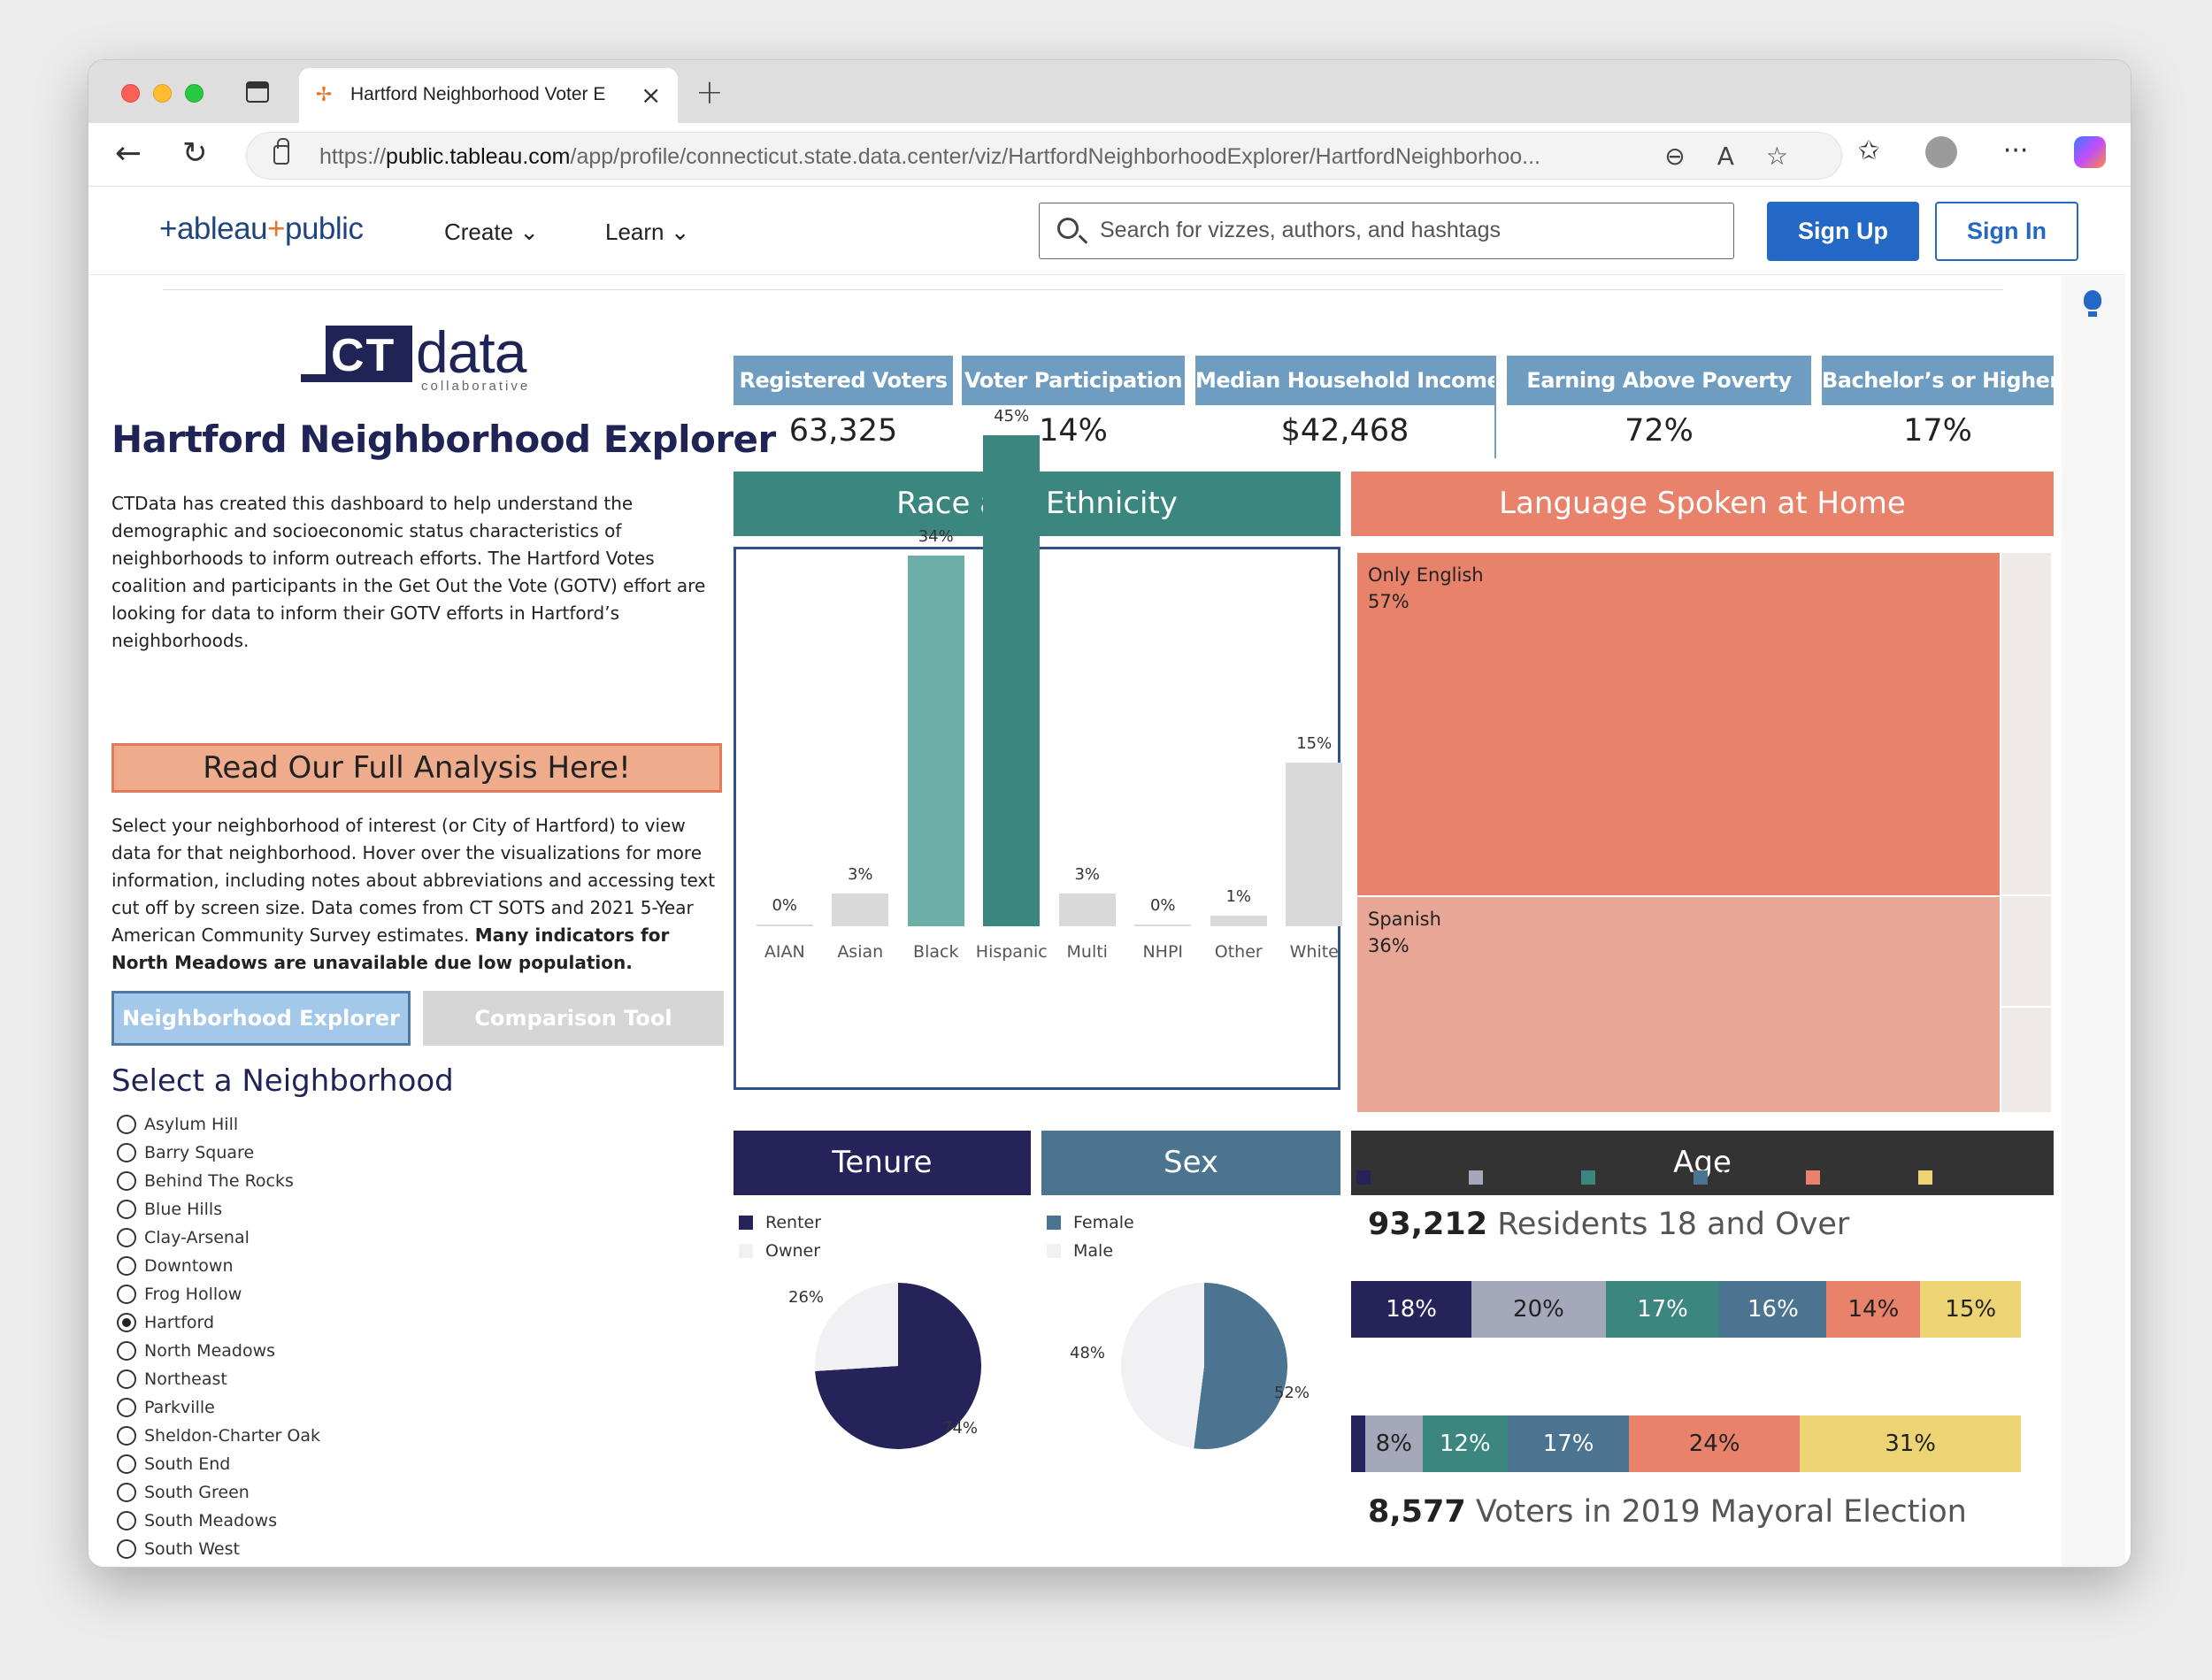 This screenshot has height=1680, width=2212. Describe the element at coordinates (2006, 231) in the screenshot. I see `sign-in-button: Sign In` at that location.